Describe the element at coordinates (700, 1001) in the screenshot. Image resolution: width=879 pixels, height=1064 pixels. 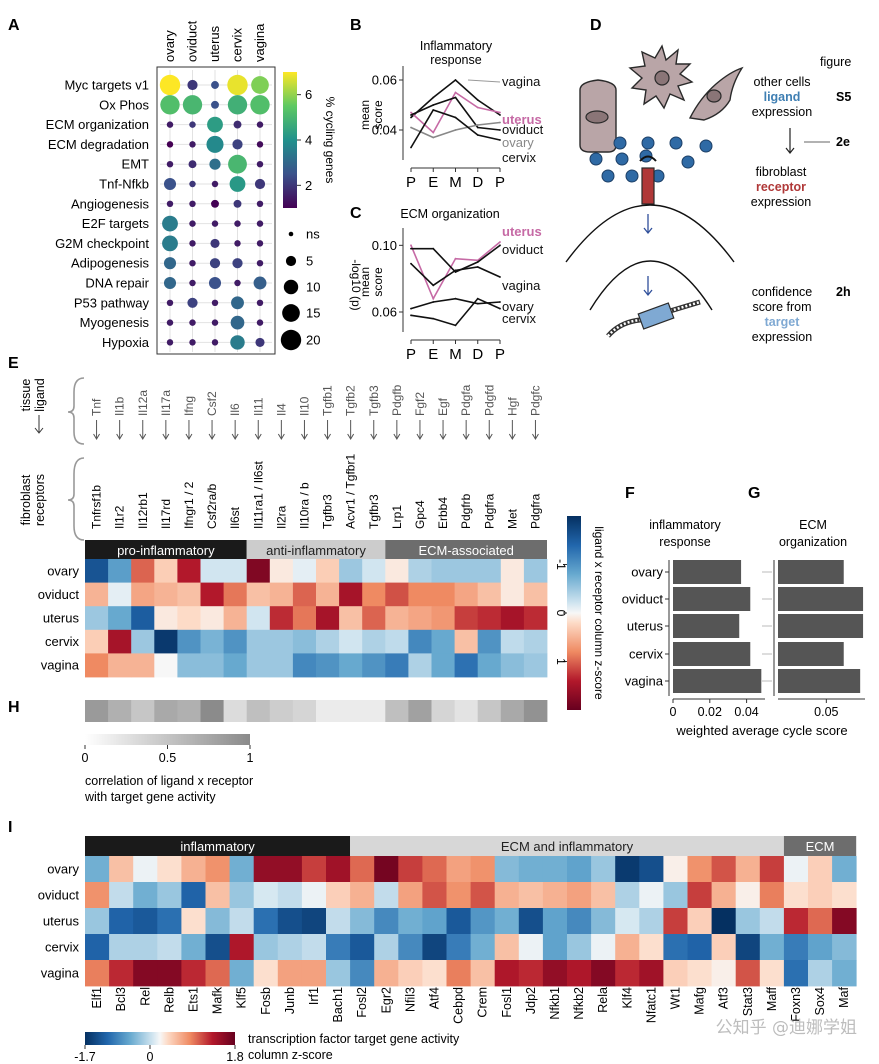
I see `factor-label: Mafg` at that location.